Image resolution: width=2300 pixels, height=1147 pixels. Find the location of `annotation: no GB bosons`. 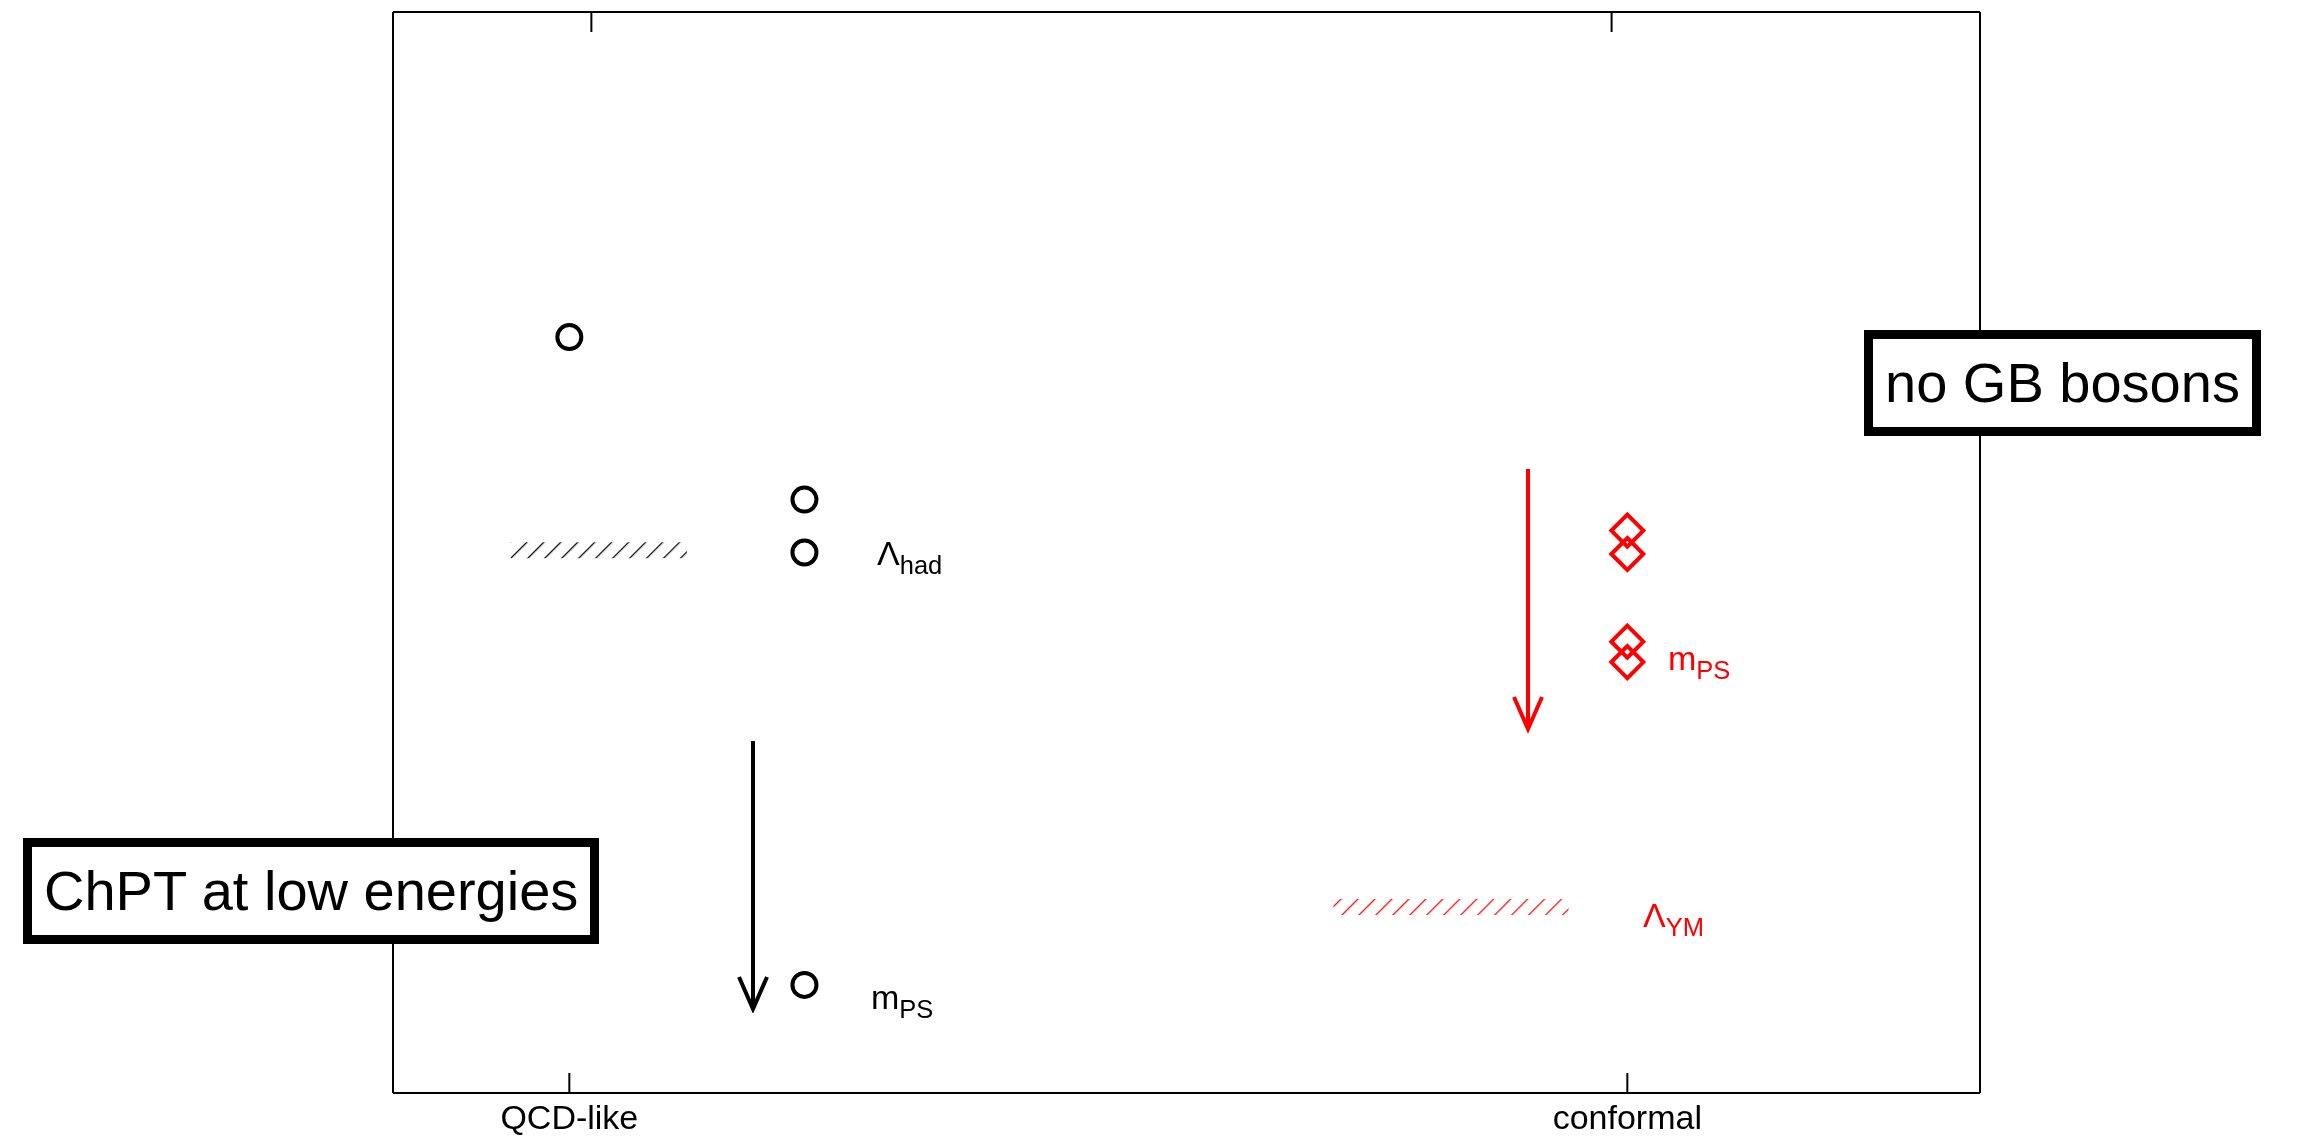

annotation: no GB bosons is located at coordinates (2062, 383).